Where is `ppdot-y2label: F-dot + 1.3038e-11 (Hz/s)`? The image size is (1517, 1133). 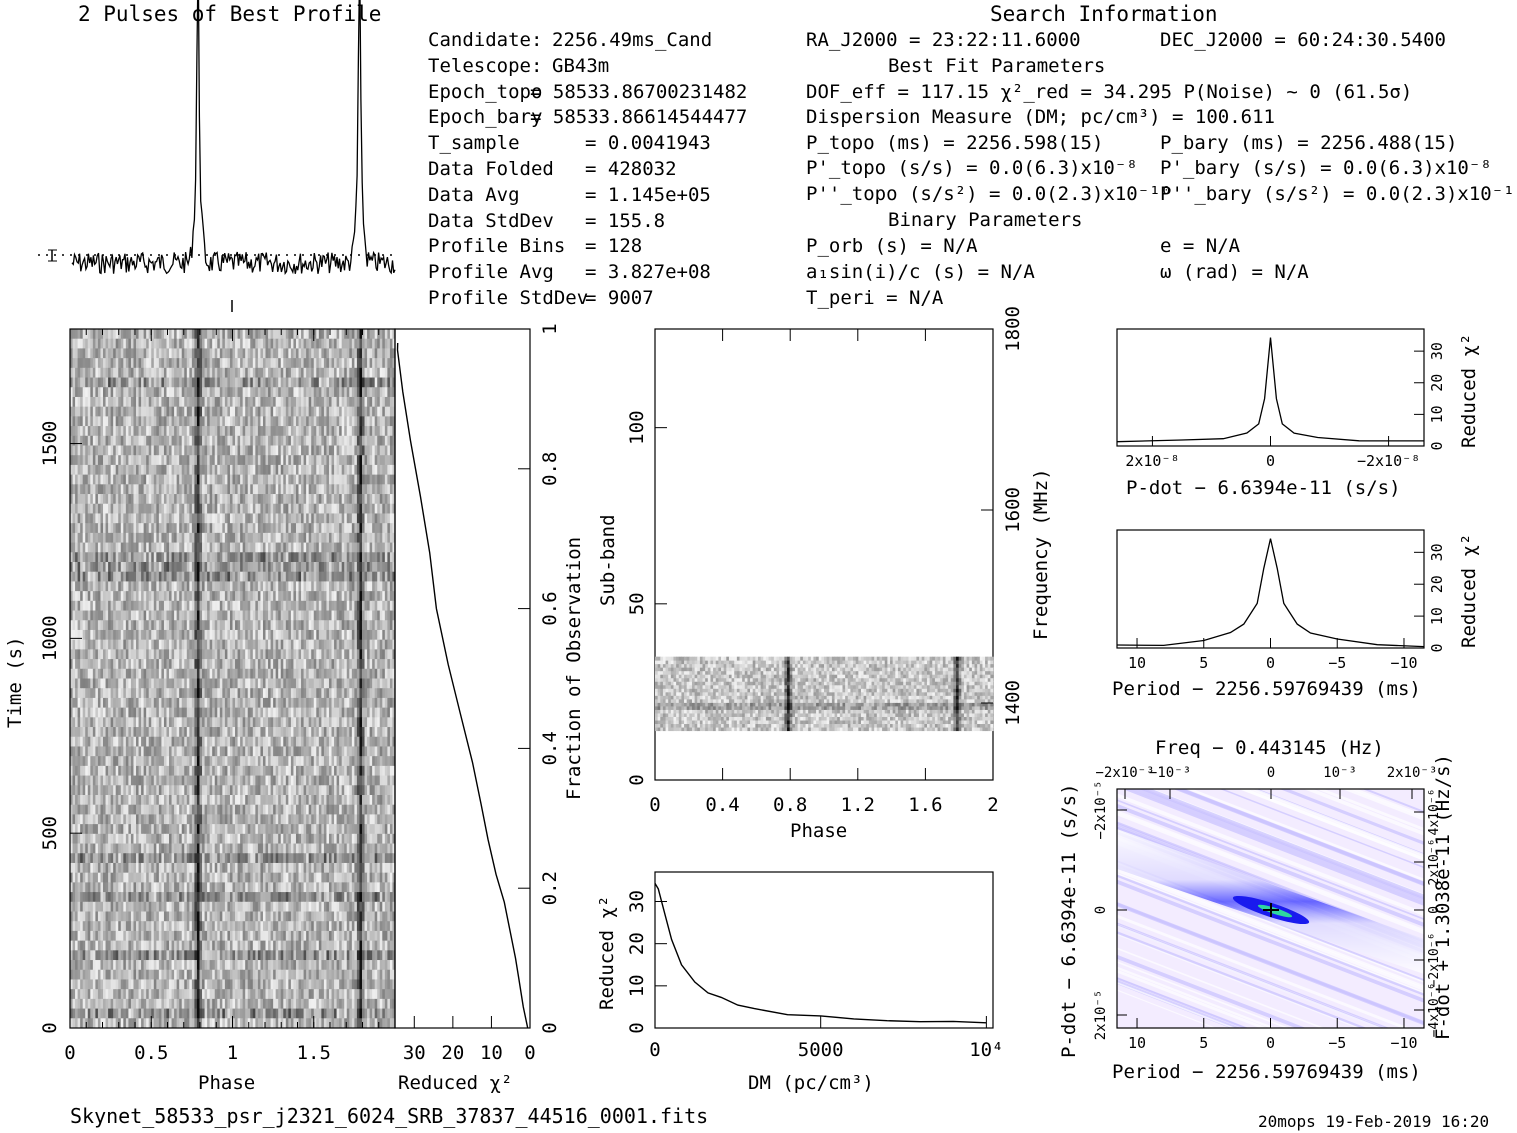
ppdot-y2label: F-dot + 1.3038e-11 (Hz/s) is located at coordinates (1443, 897).